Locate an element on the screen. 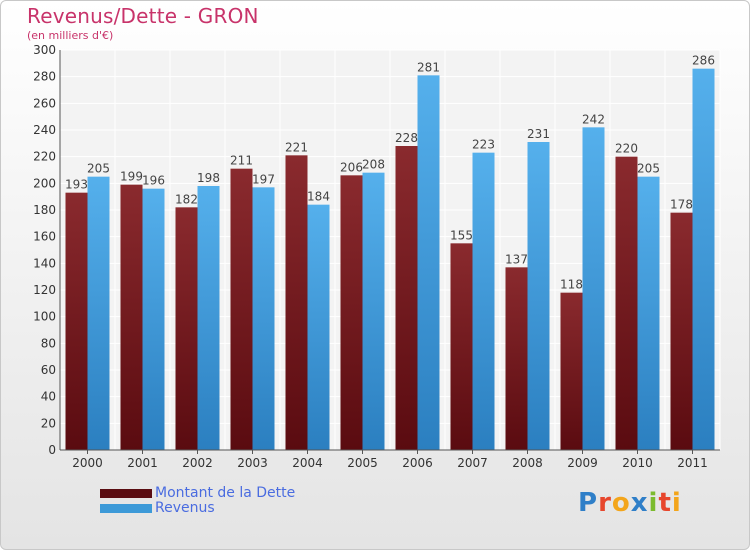 This screenshot has height=550, width=750. data-label-revenue: 281 is located at coordinates (428, 67).